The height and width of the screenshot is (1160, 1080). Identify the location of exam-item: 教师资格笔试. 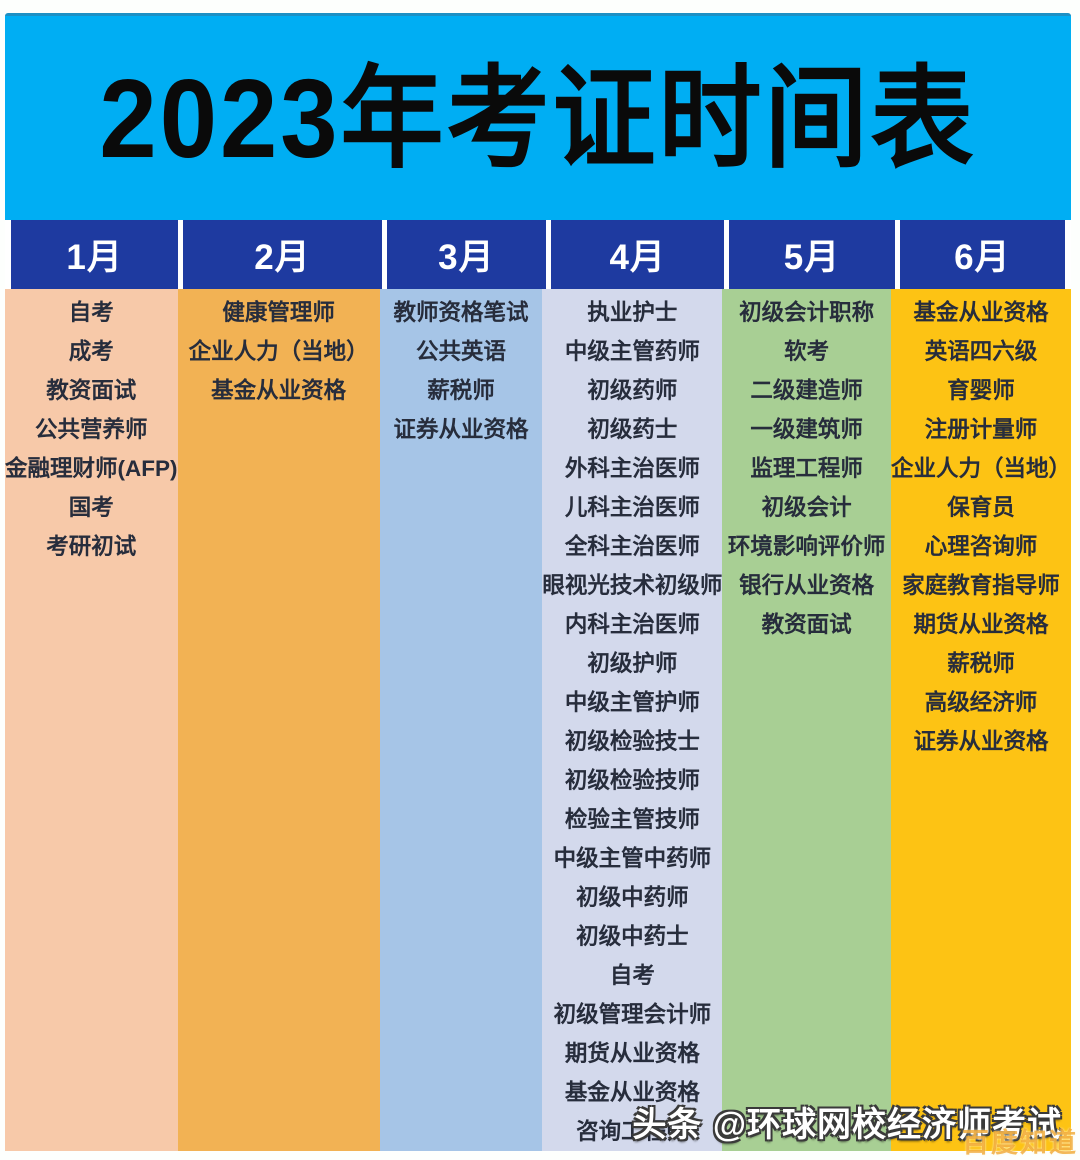
(461, 312).